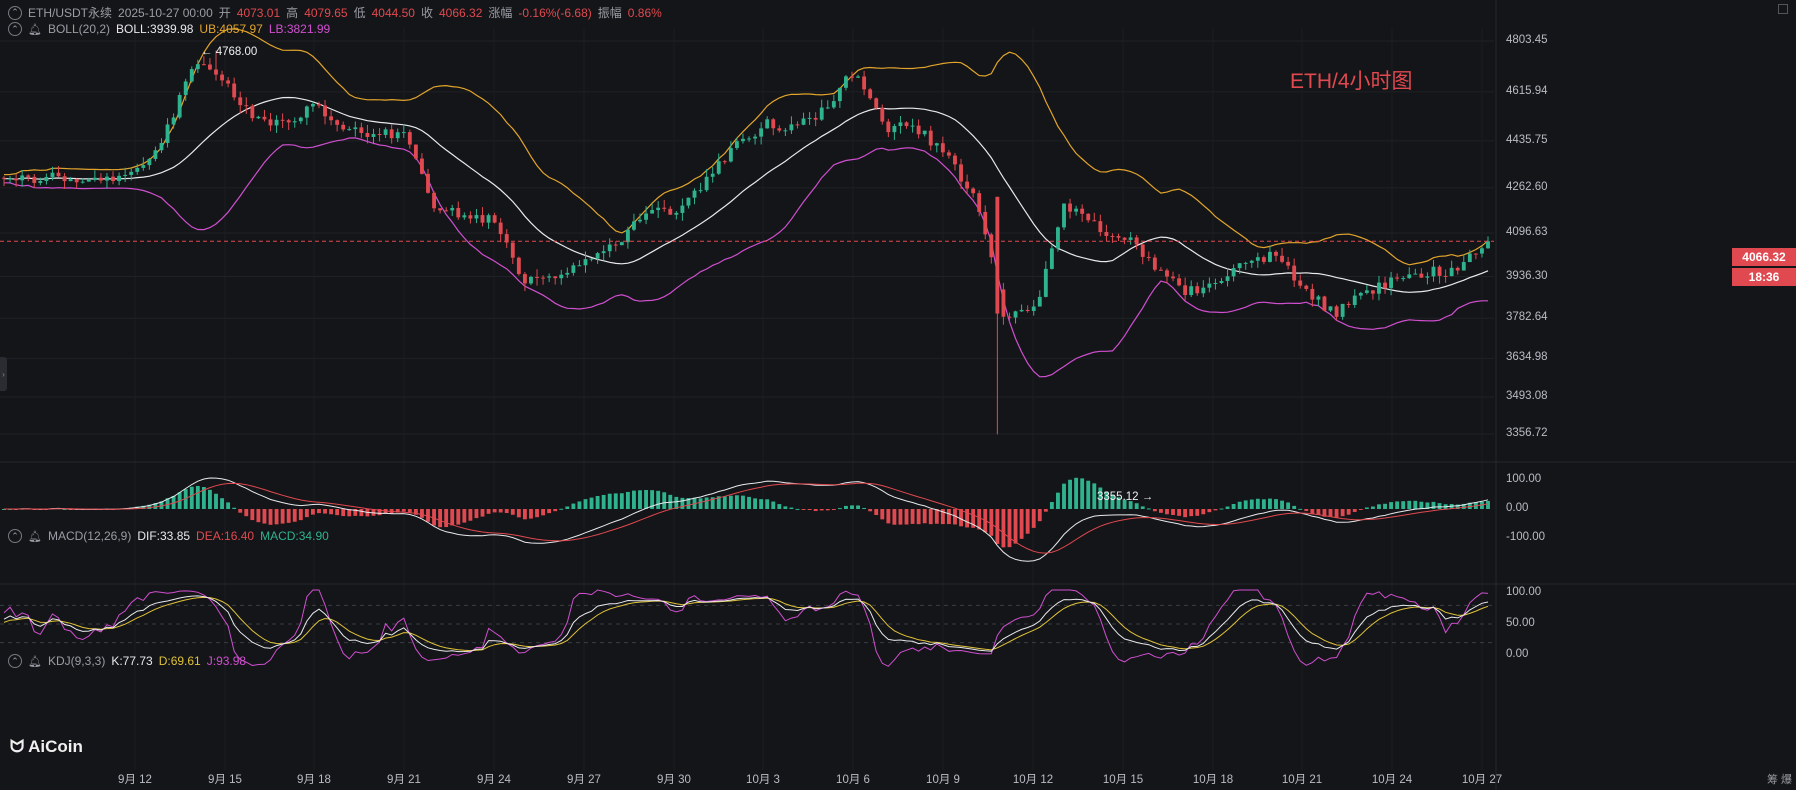 The width and height of the screenshot is (1796, 790). I want to click on boll-name: BOLL(20,2), so click(79, 29).